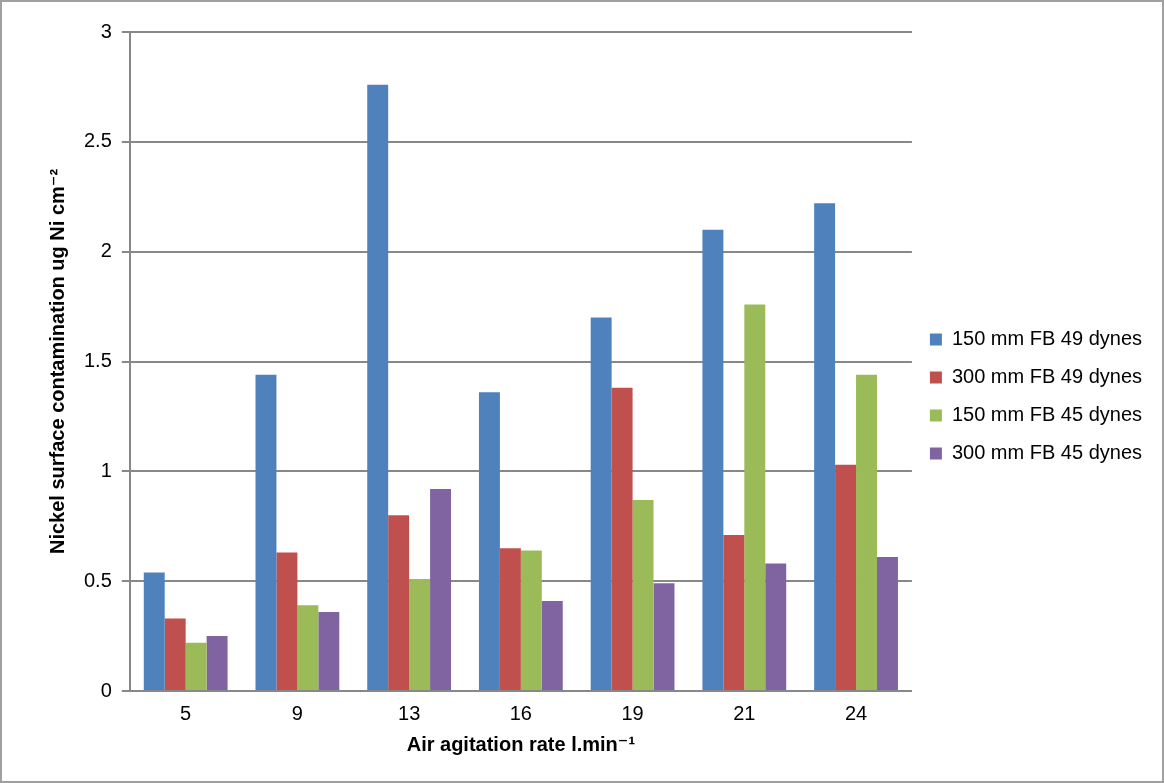 This screenshot has height=783, width=1164. I want to click on legend-label: 300 mm FB 49 dynes, so click(1047, 376).